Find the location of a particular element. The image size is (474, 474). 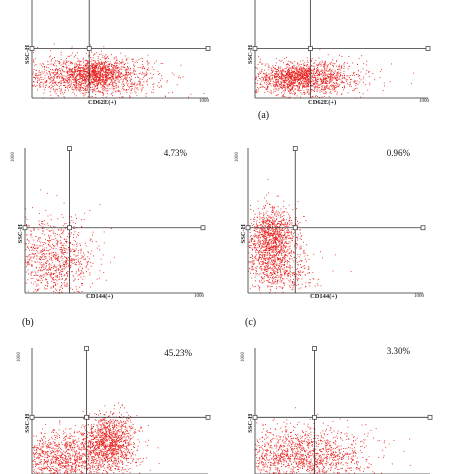

gate-top-handle is located at coordinates (69, 148).